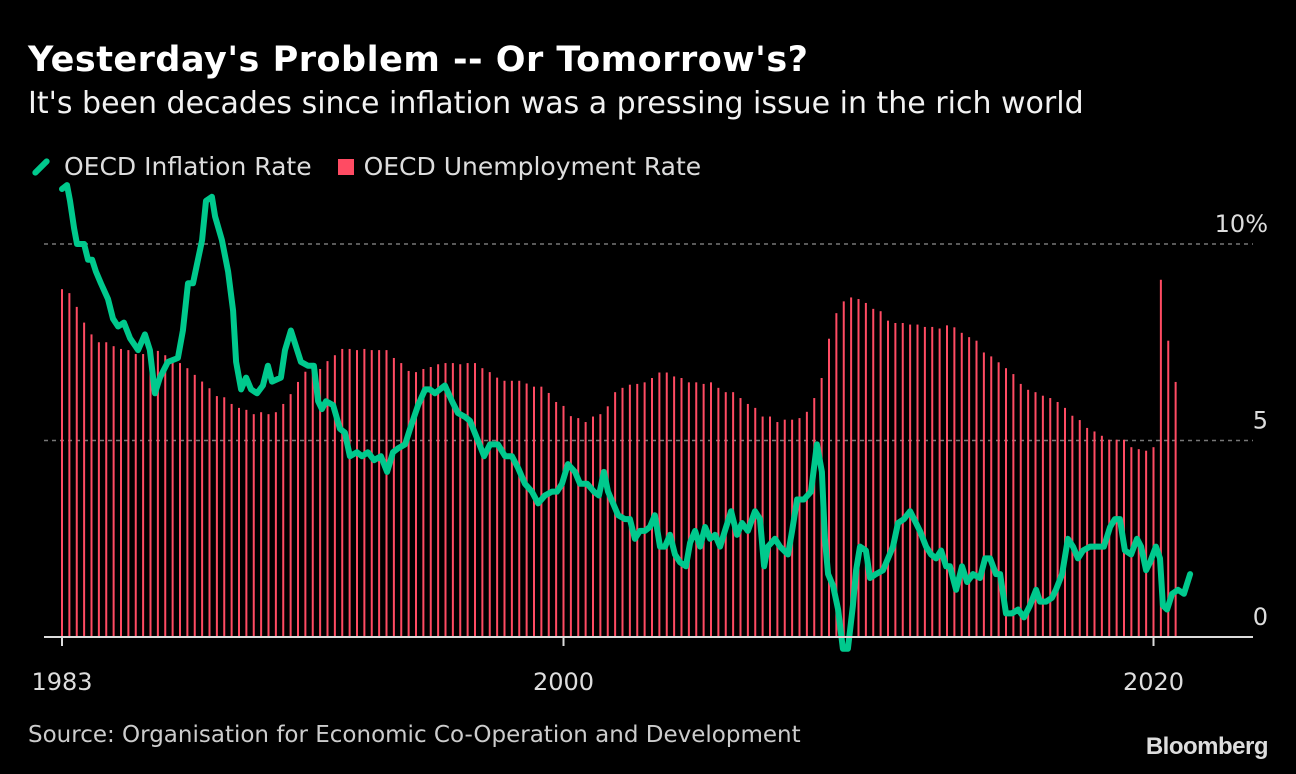 The height and width of the screenshot is (774, 1296). Describe the element at coordinates (1207, 746) in the screenshot. I see `bloomberg-logo: Bloomberg` at that location.